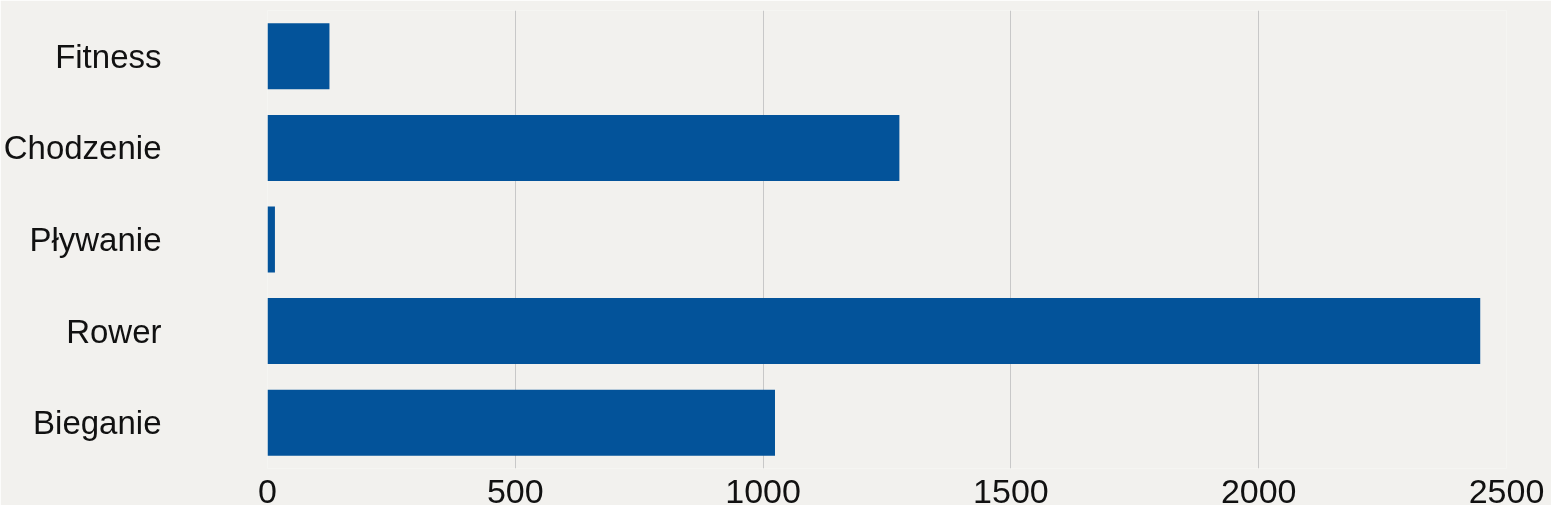 Image resolution: width=1551 pixels, height=505 pixels. I want to click on y-tick-label: Rower, so click(114, 331).